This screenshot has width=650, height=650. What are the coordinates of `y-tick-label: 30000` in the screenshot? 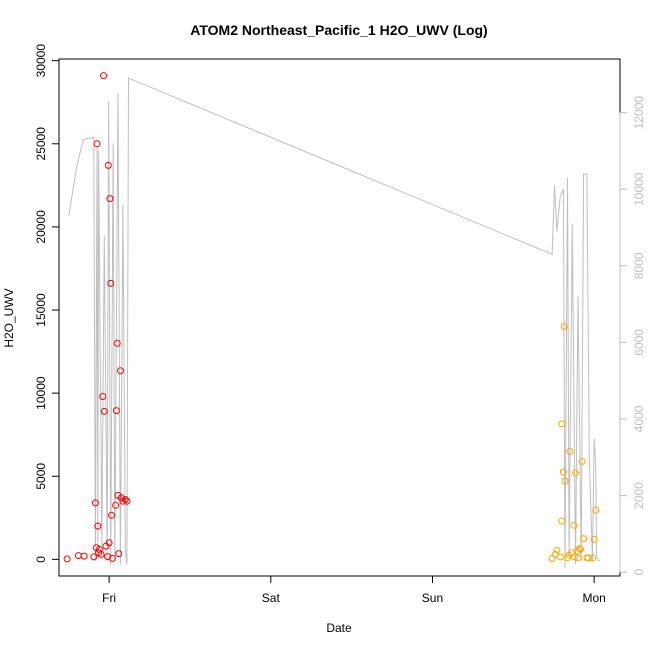 It's located at (41, 61).